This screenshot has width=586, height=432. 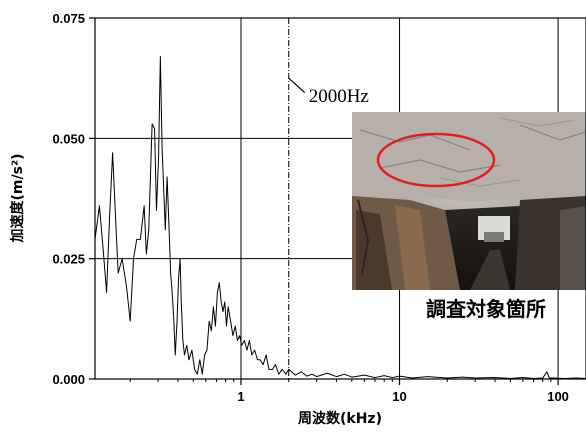 I want to click on y-tick-label: 0.050, so click(x=68, y=138).